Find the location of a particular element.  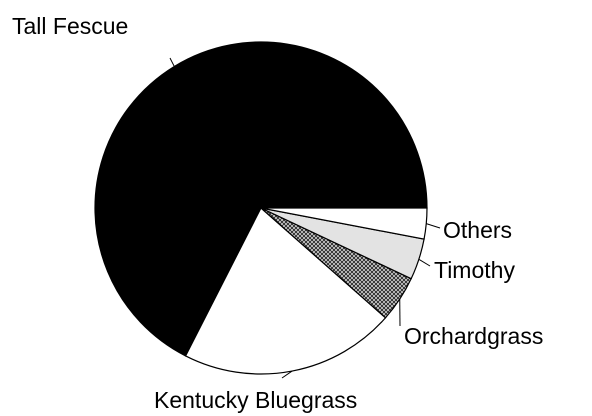

slice-label-orchardgrass: Orchardgrass is located at coordinates (473, 336).